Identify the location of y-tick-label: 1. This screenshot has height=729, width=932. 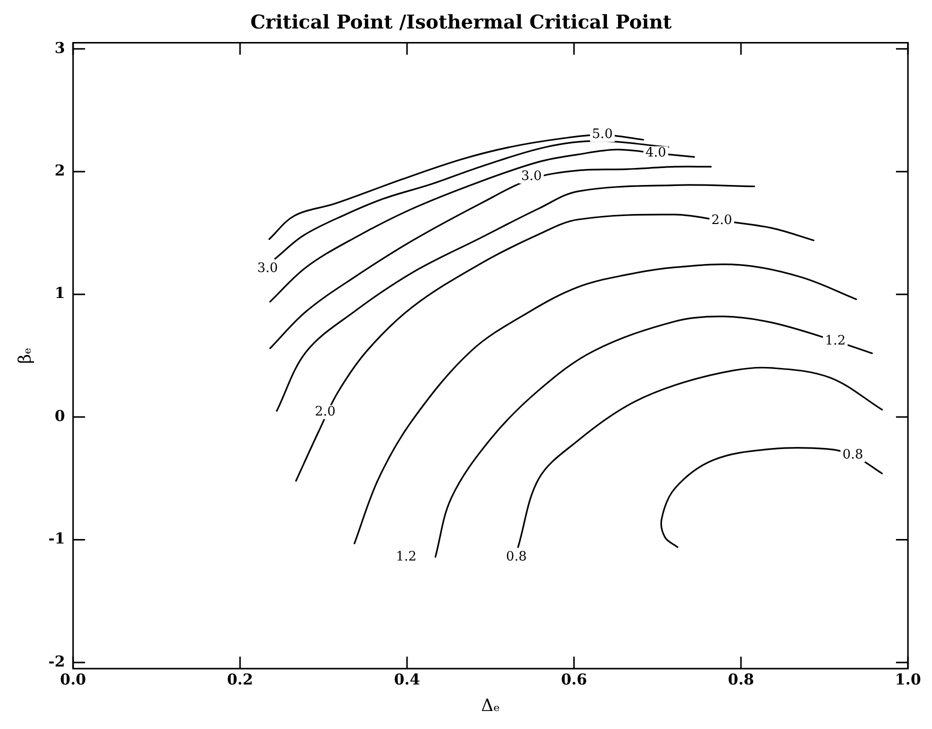
(60, 293).